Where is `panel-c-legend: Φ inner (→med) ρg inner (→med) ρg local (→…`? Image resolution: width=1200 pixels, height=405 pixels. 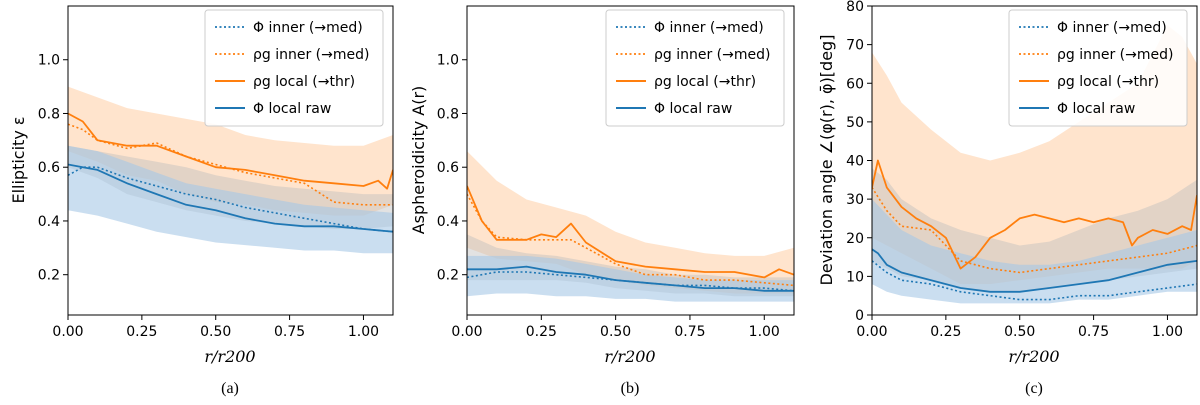
panel-c-legend: Φ inner (→med) ρg inner (→med) ρg local (→… is located at coordinates (1098, 68).